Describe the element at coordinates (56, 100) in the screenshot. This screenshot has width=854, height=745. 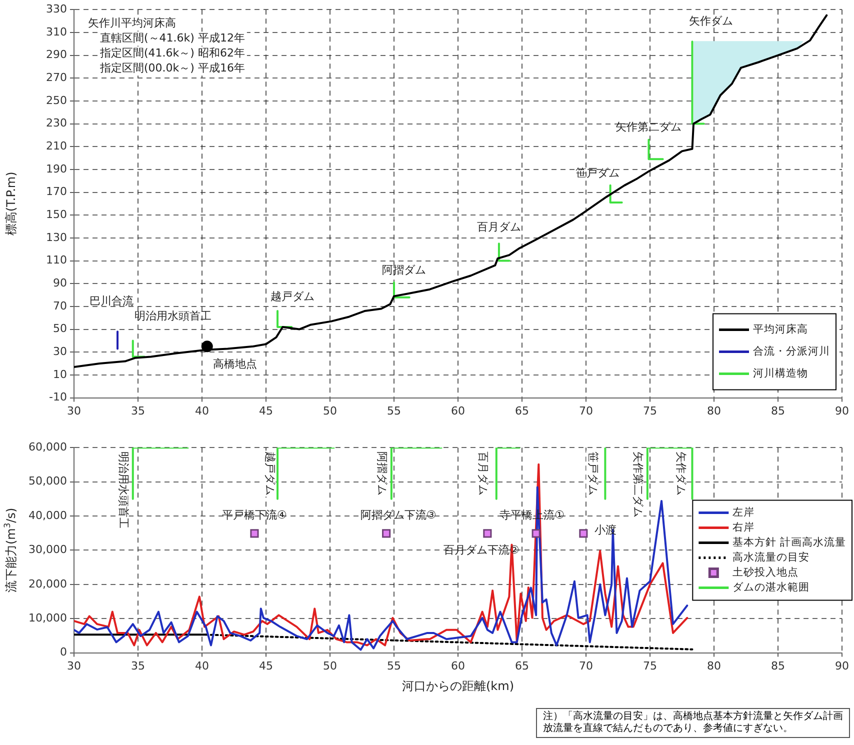
I see `y-tick-label: 250` at that location.